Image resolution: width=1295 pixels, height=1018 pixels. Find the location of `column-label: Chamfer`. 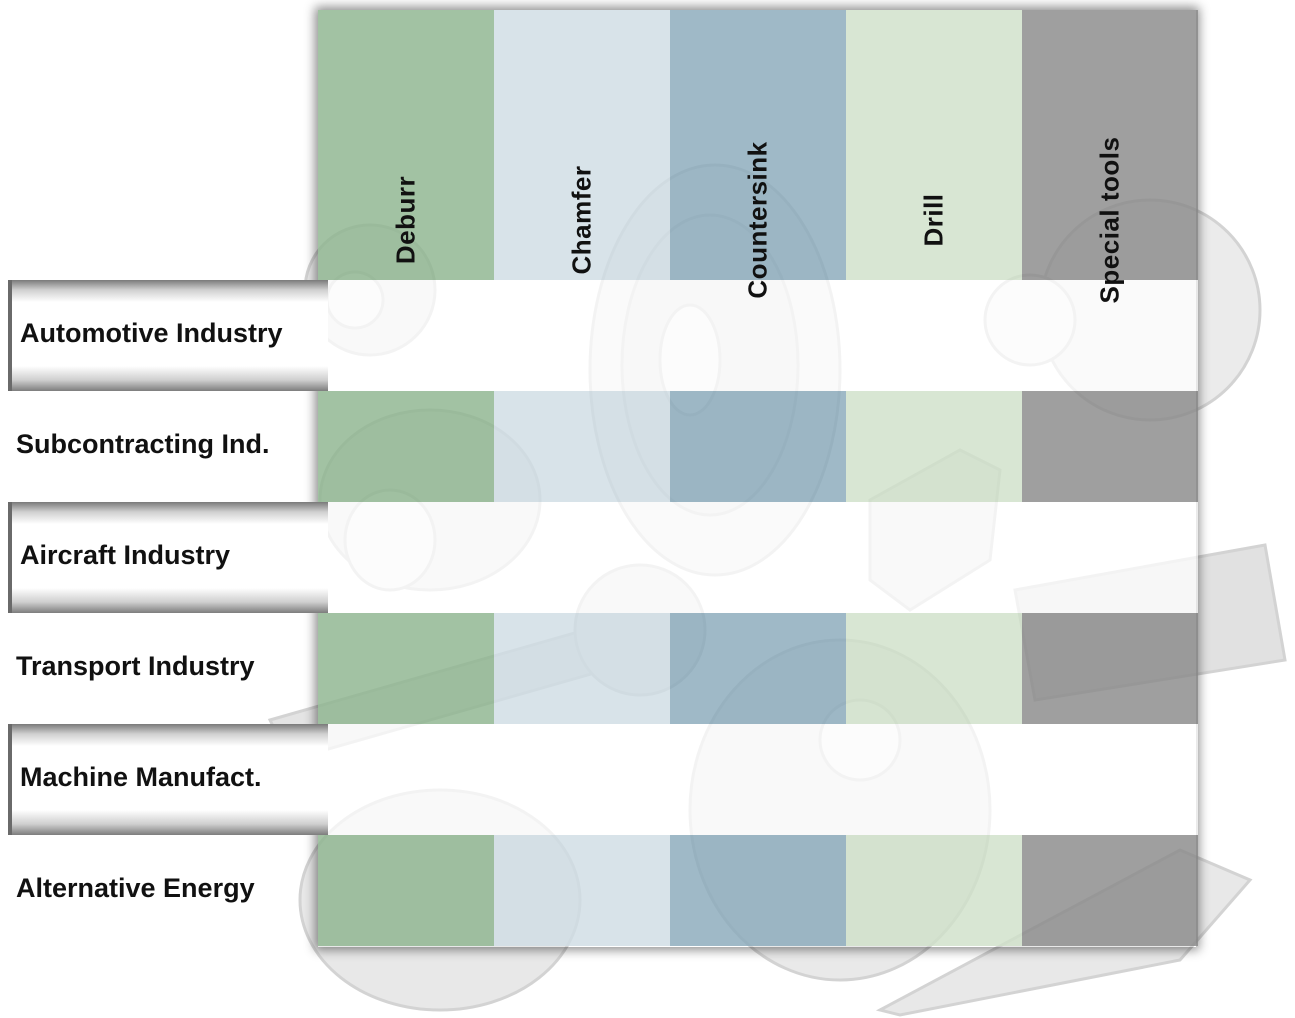

column-label: Chamfer is located at coordinates (581, 220).